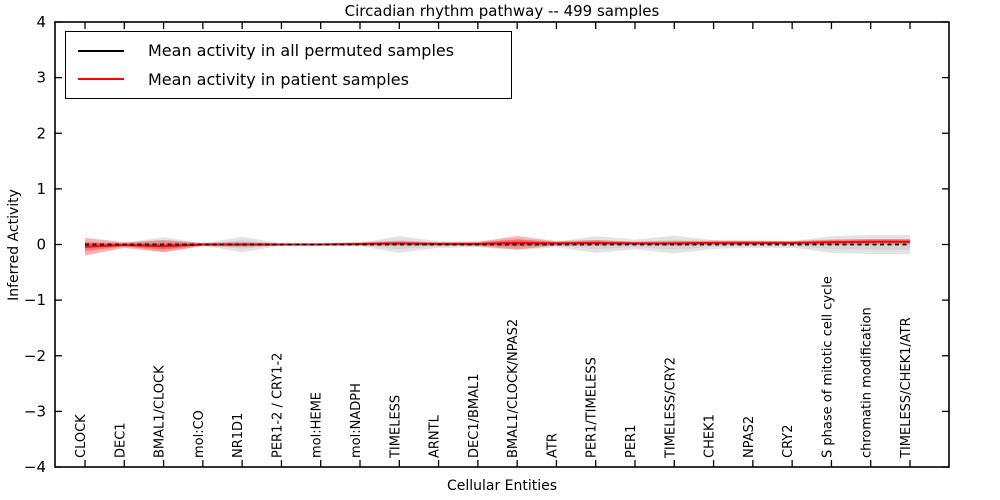 Image resolution: width=1000 pixels, height=500 pixels. What do you see at coordinates (497, 246) in the screenshot?
I see `patient-band-outer` at bounding box center [497, 246].